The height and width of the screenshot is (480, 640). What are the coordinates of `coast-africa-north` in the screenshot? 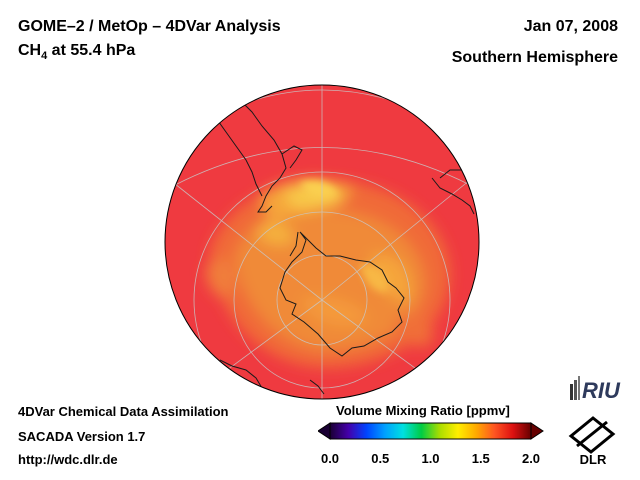 It's located at (450, 174).